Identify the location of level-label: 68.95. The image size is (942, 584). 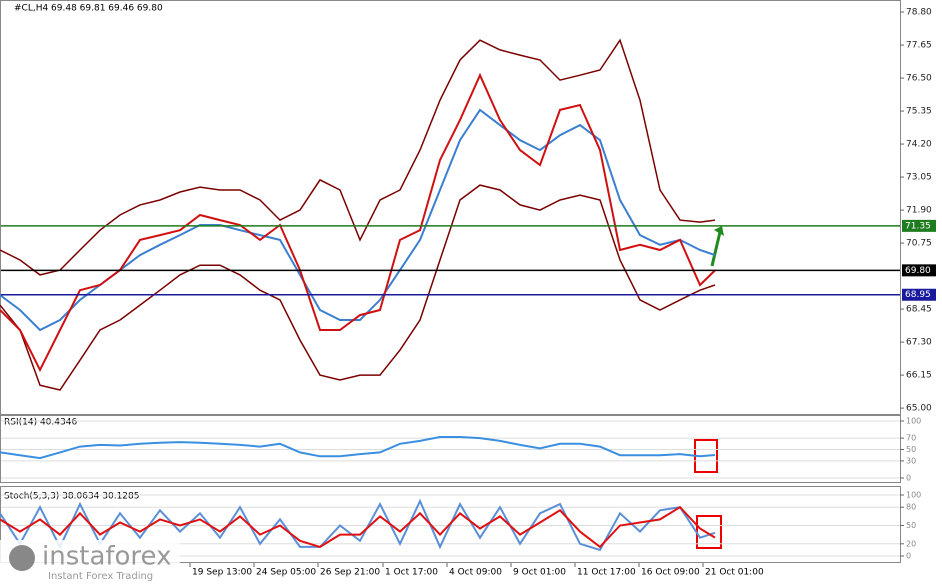
(918, 295).